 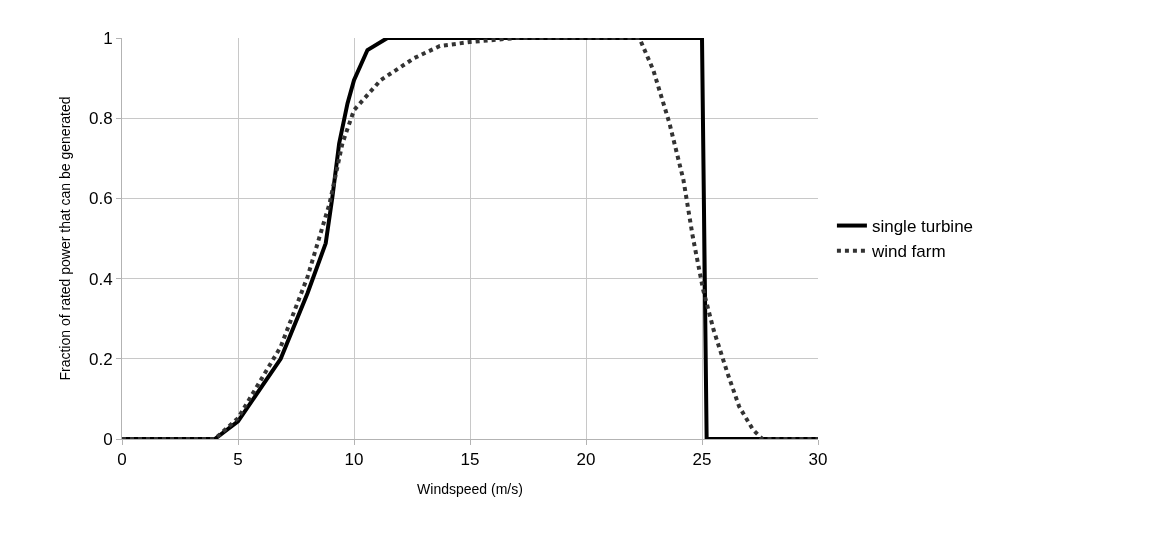 I want to click on x-tick-label: 0, so click(x=122, y=460).